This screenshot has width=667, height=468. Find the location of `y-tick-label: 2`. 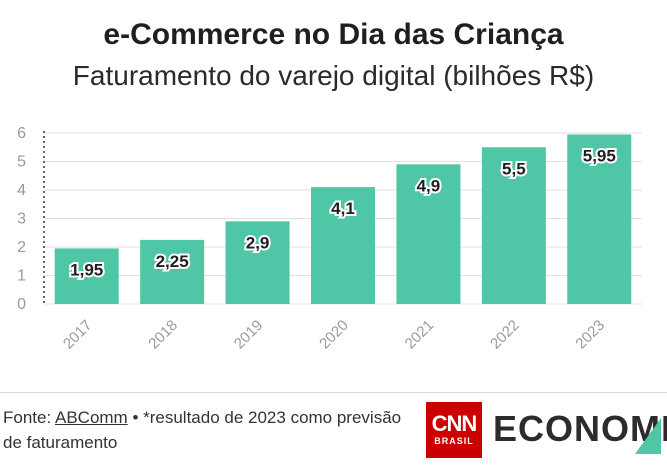

y-tick-label: 2 is located at coordinates (21, 247).